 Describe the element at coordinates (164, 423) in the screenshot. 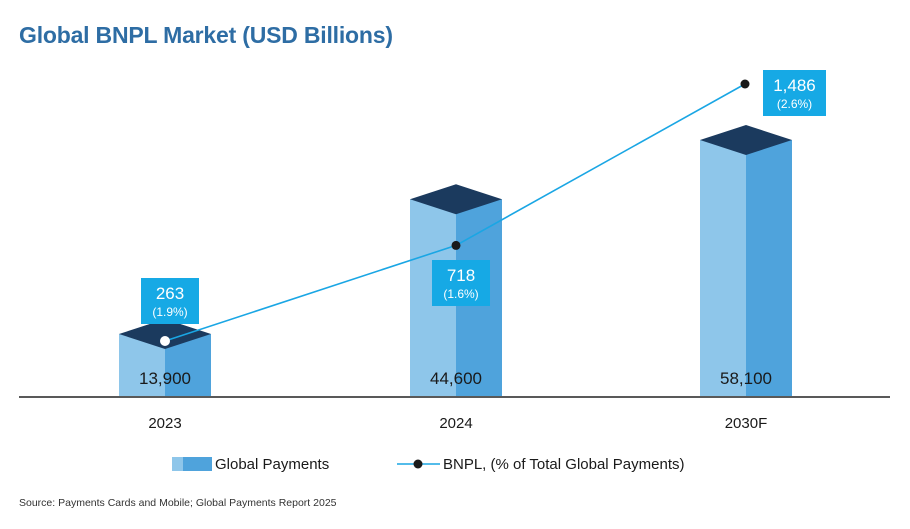

I see `x-tick-label: 2023` at that location.